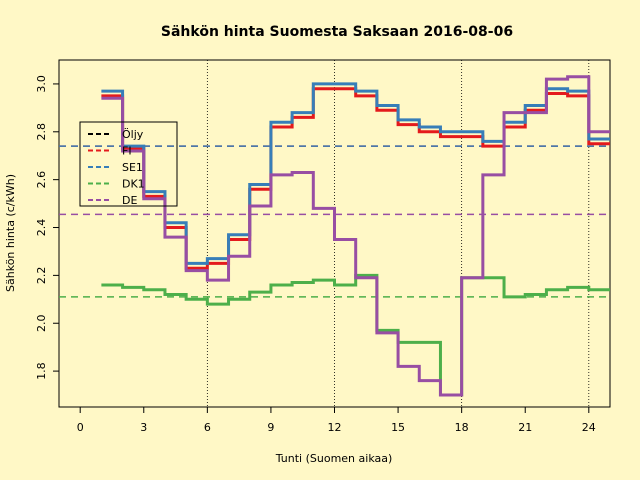  I want to click on x-tick-label: 24, so click(589, 427).